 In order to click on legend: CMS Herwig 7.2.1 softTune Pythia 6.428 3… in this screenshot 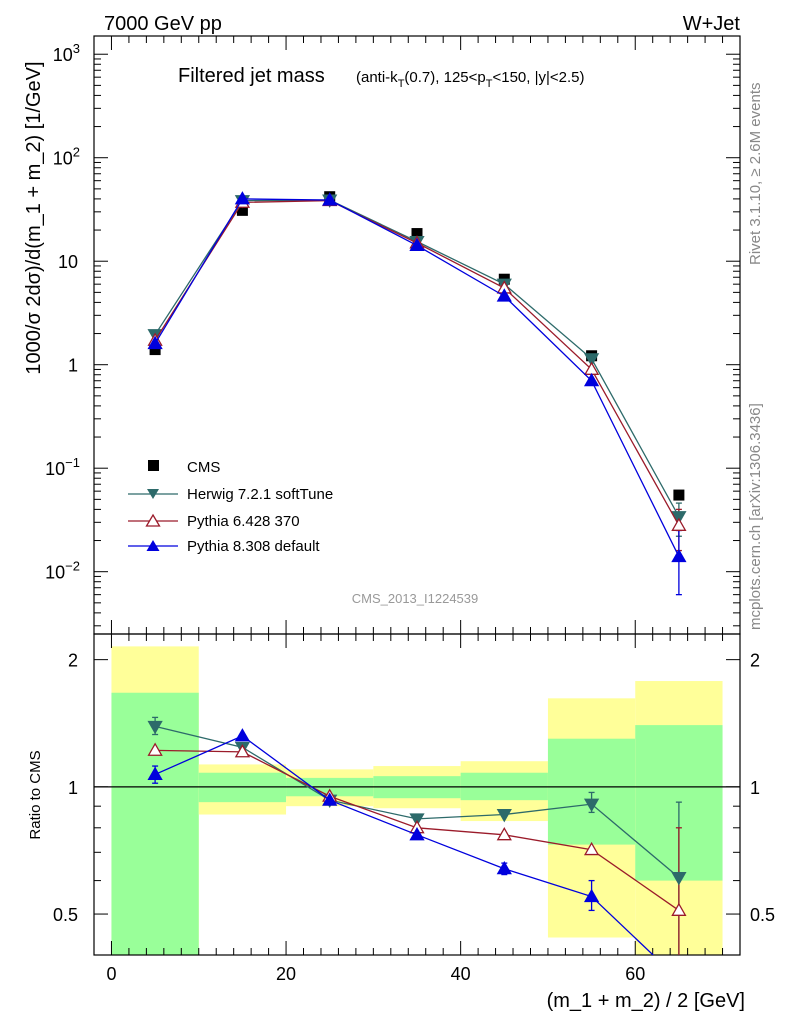, I will do `click(230, 507)`.